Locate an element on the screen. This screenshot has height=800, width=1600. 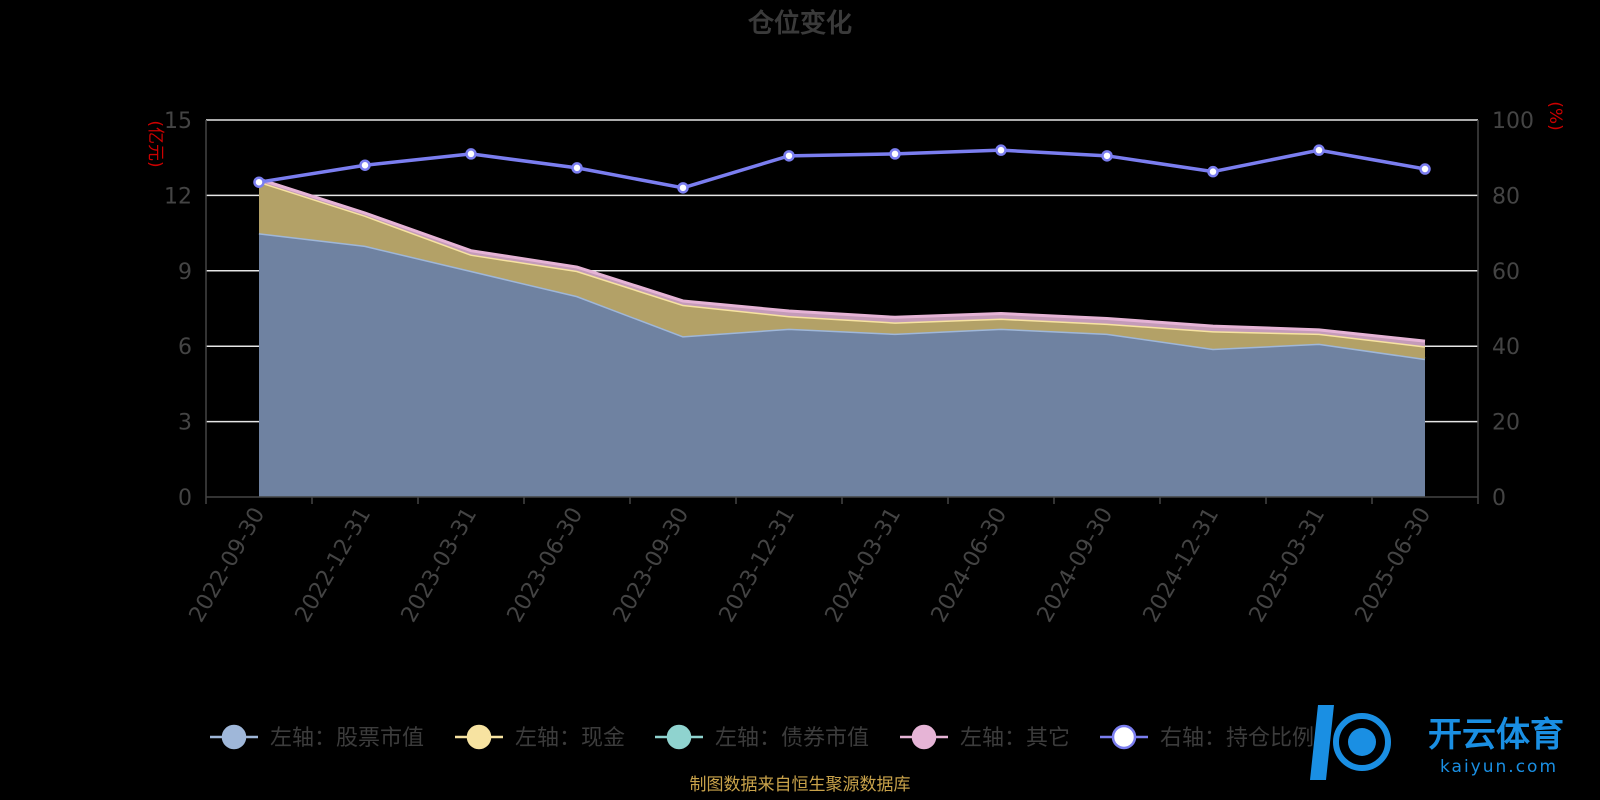
ball-icon-center is located at coordinates (1362, 742).